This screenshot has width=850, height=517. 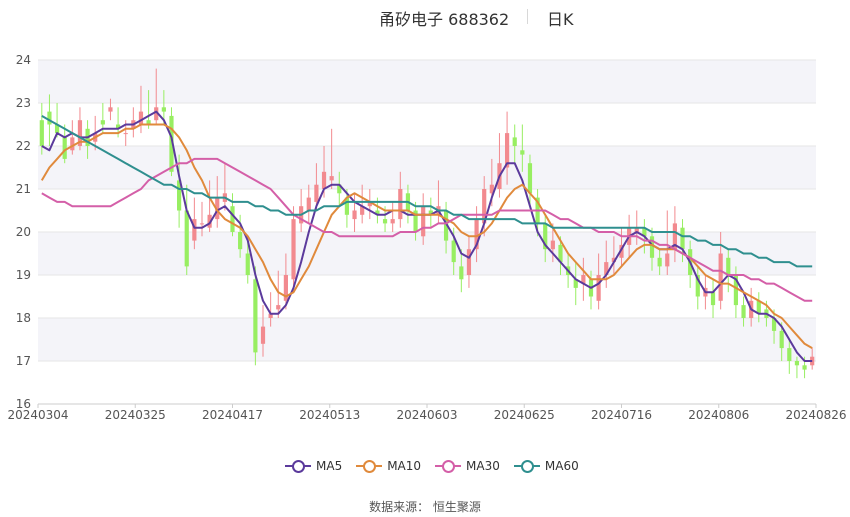 I want to click on x-tick-label: 20240806, so click(x=718, y=415).